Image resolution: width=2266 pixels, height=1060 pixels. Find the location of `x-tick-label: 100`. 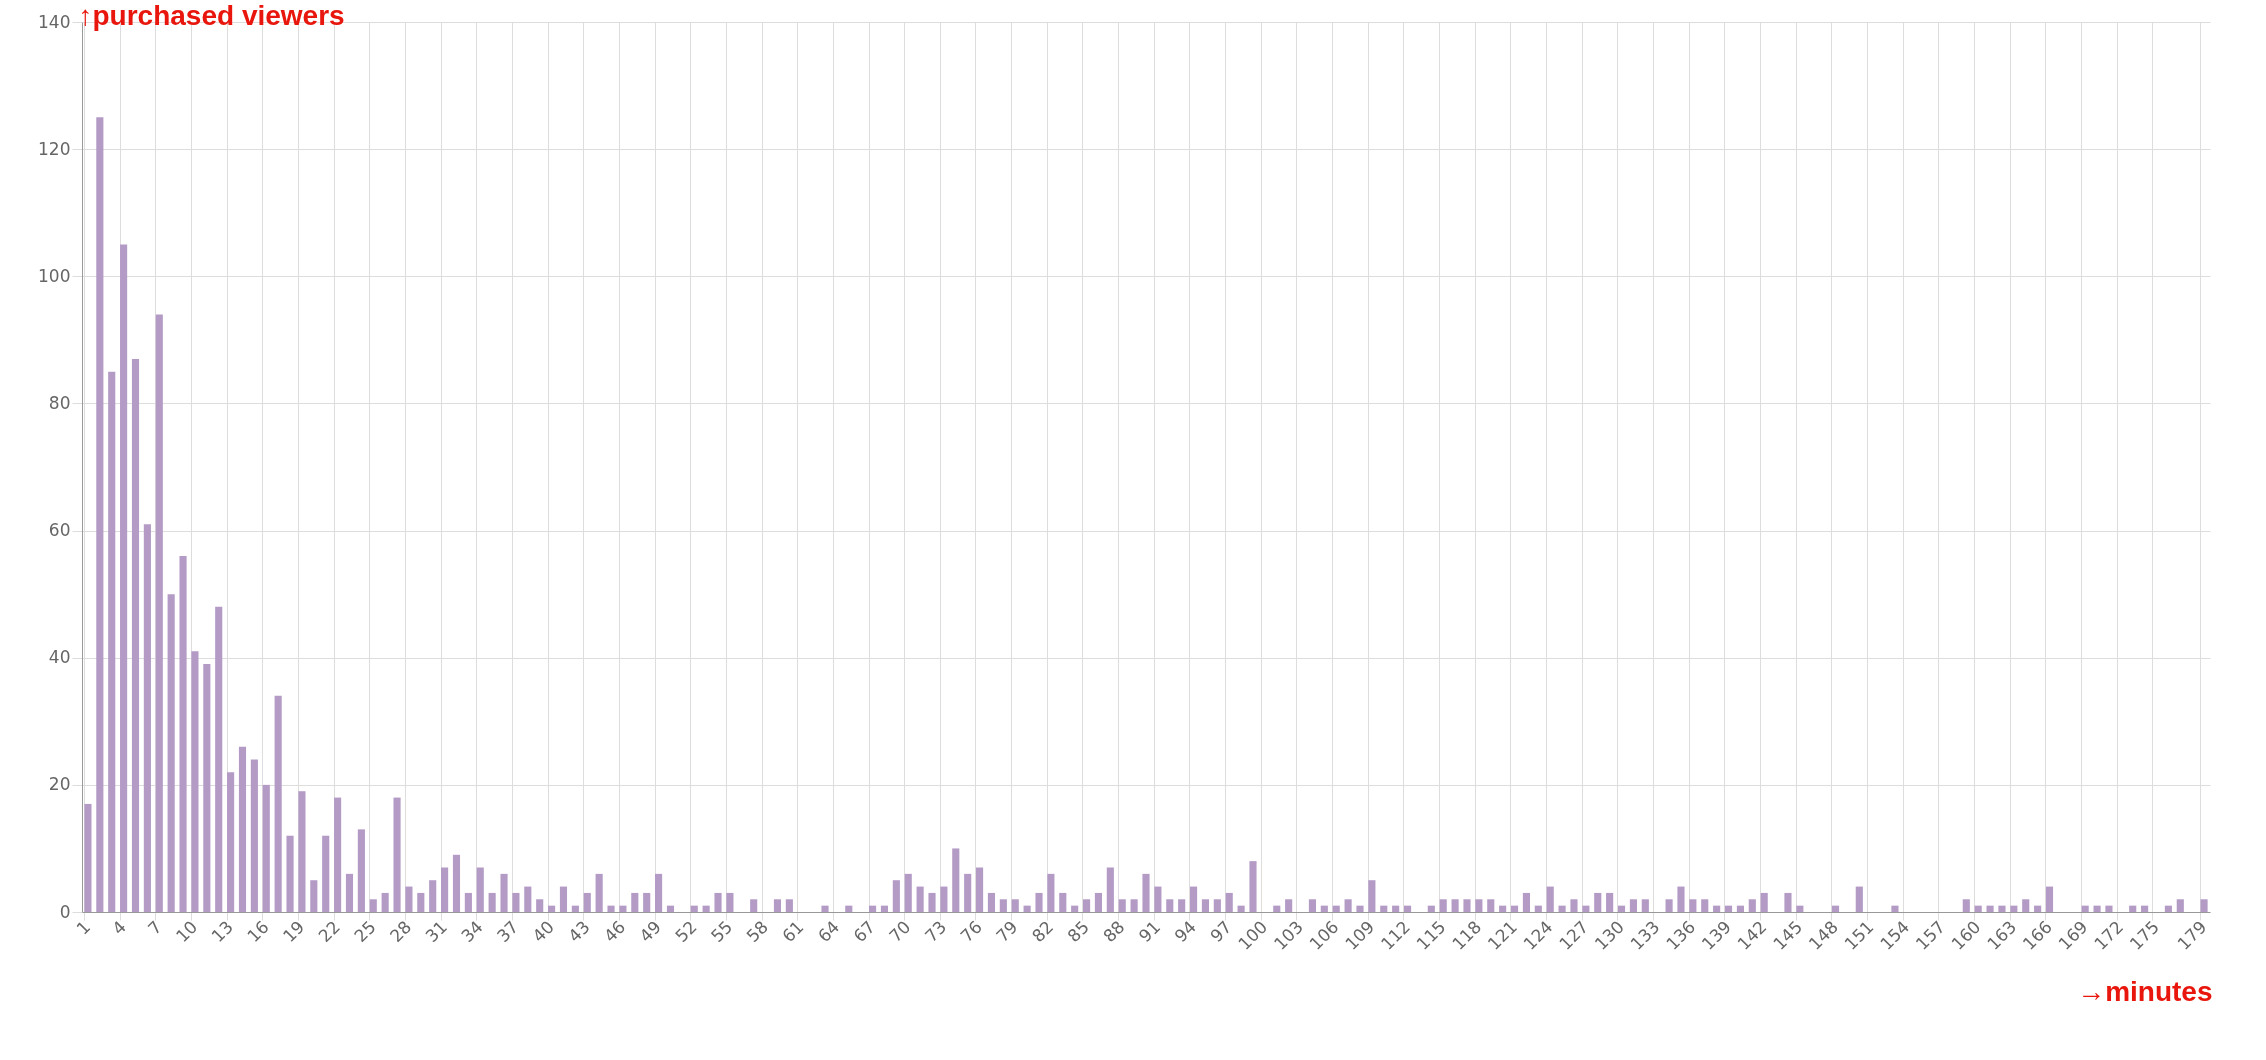

x-tick-label: 100 is located at coordinates (1253, 935).